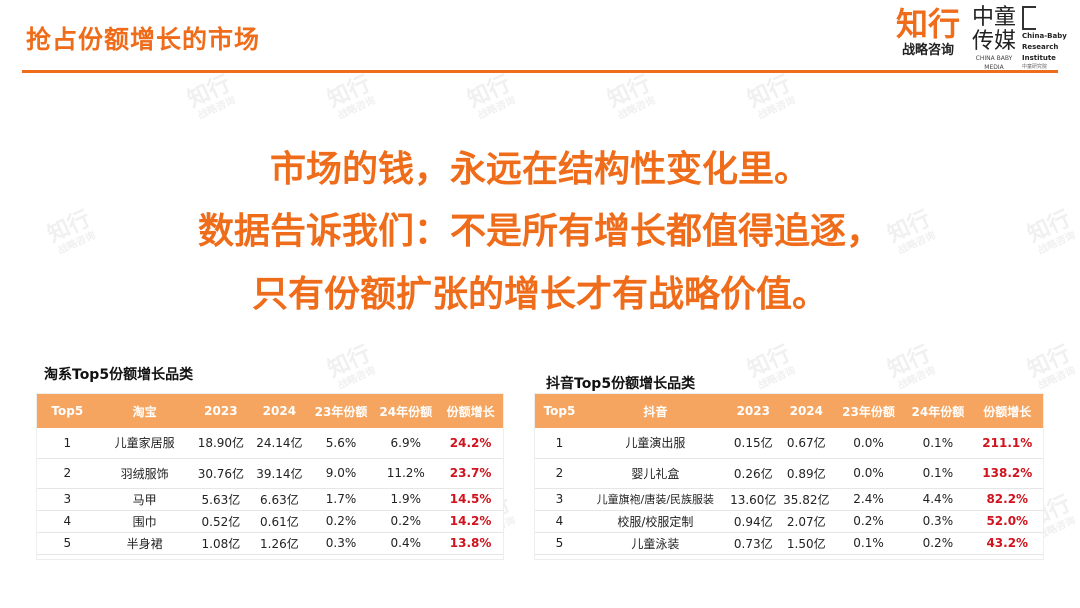 The width and height of the screenshot is (1080, 608). I want to click on sales-2023-cell: 1.08亿, so click(221, 543).